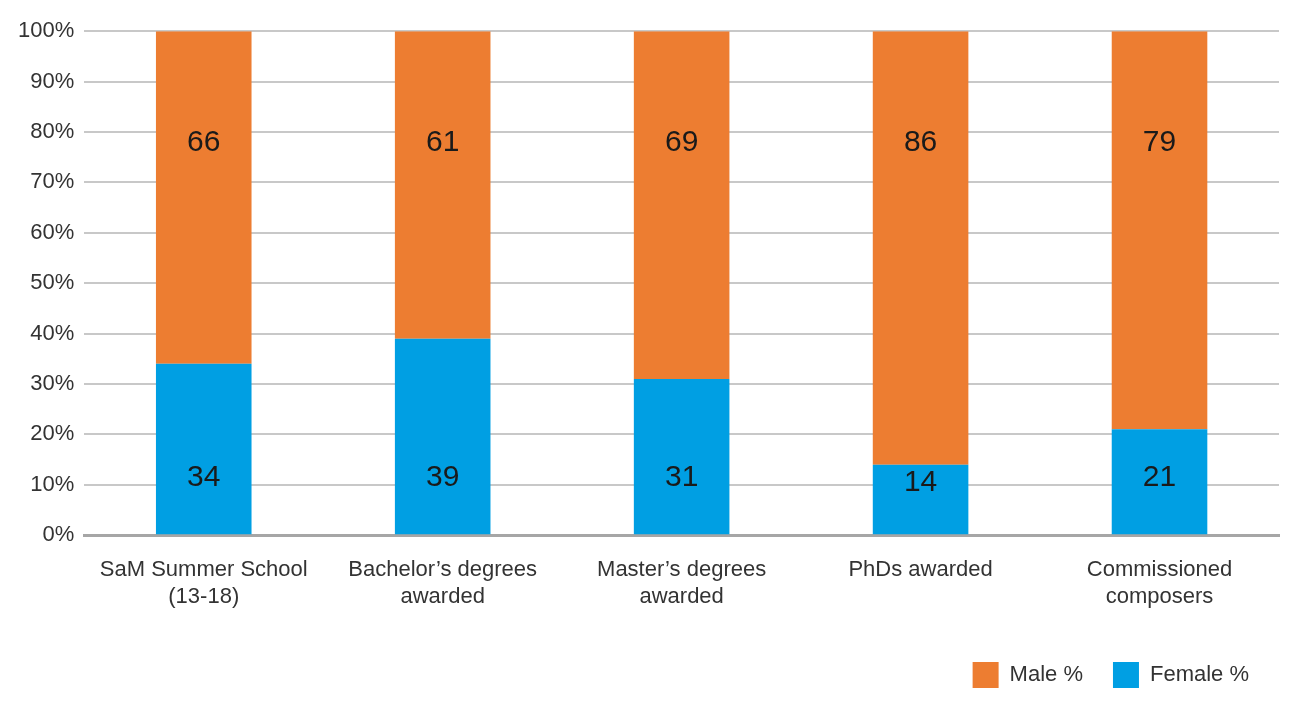 The width and height of the screenshot is (1291, 704). Describe the element at coordinates (52, 282) in the screenshot. I see `y-tick-label: 50%` at that location.